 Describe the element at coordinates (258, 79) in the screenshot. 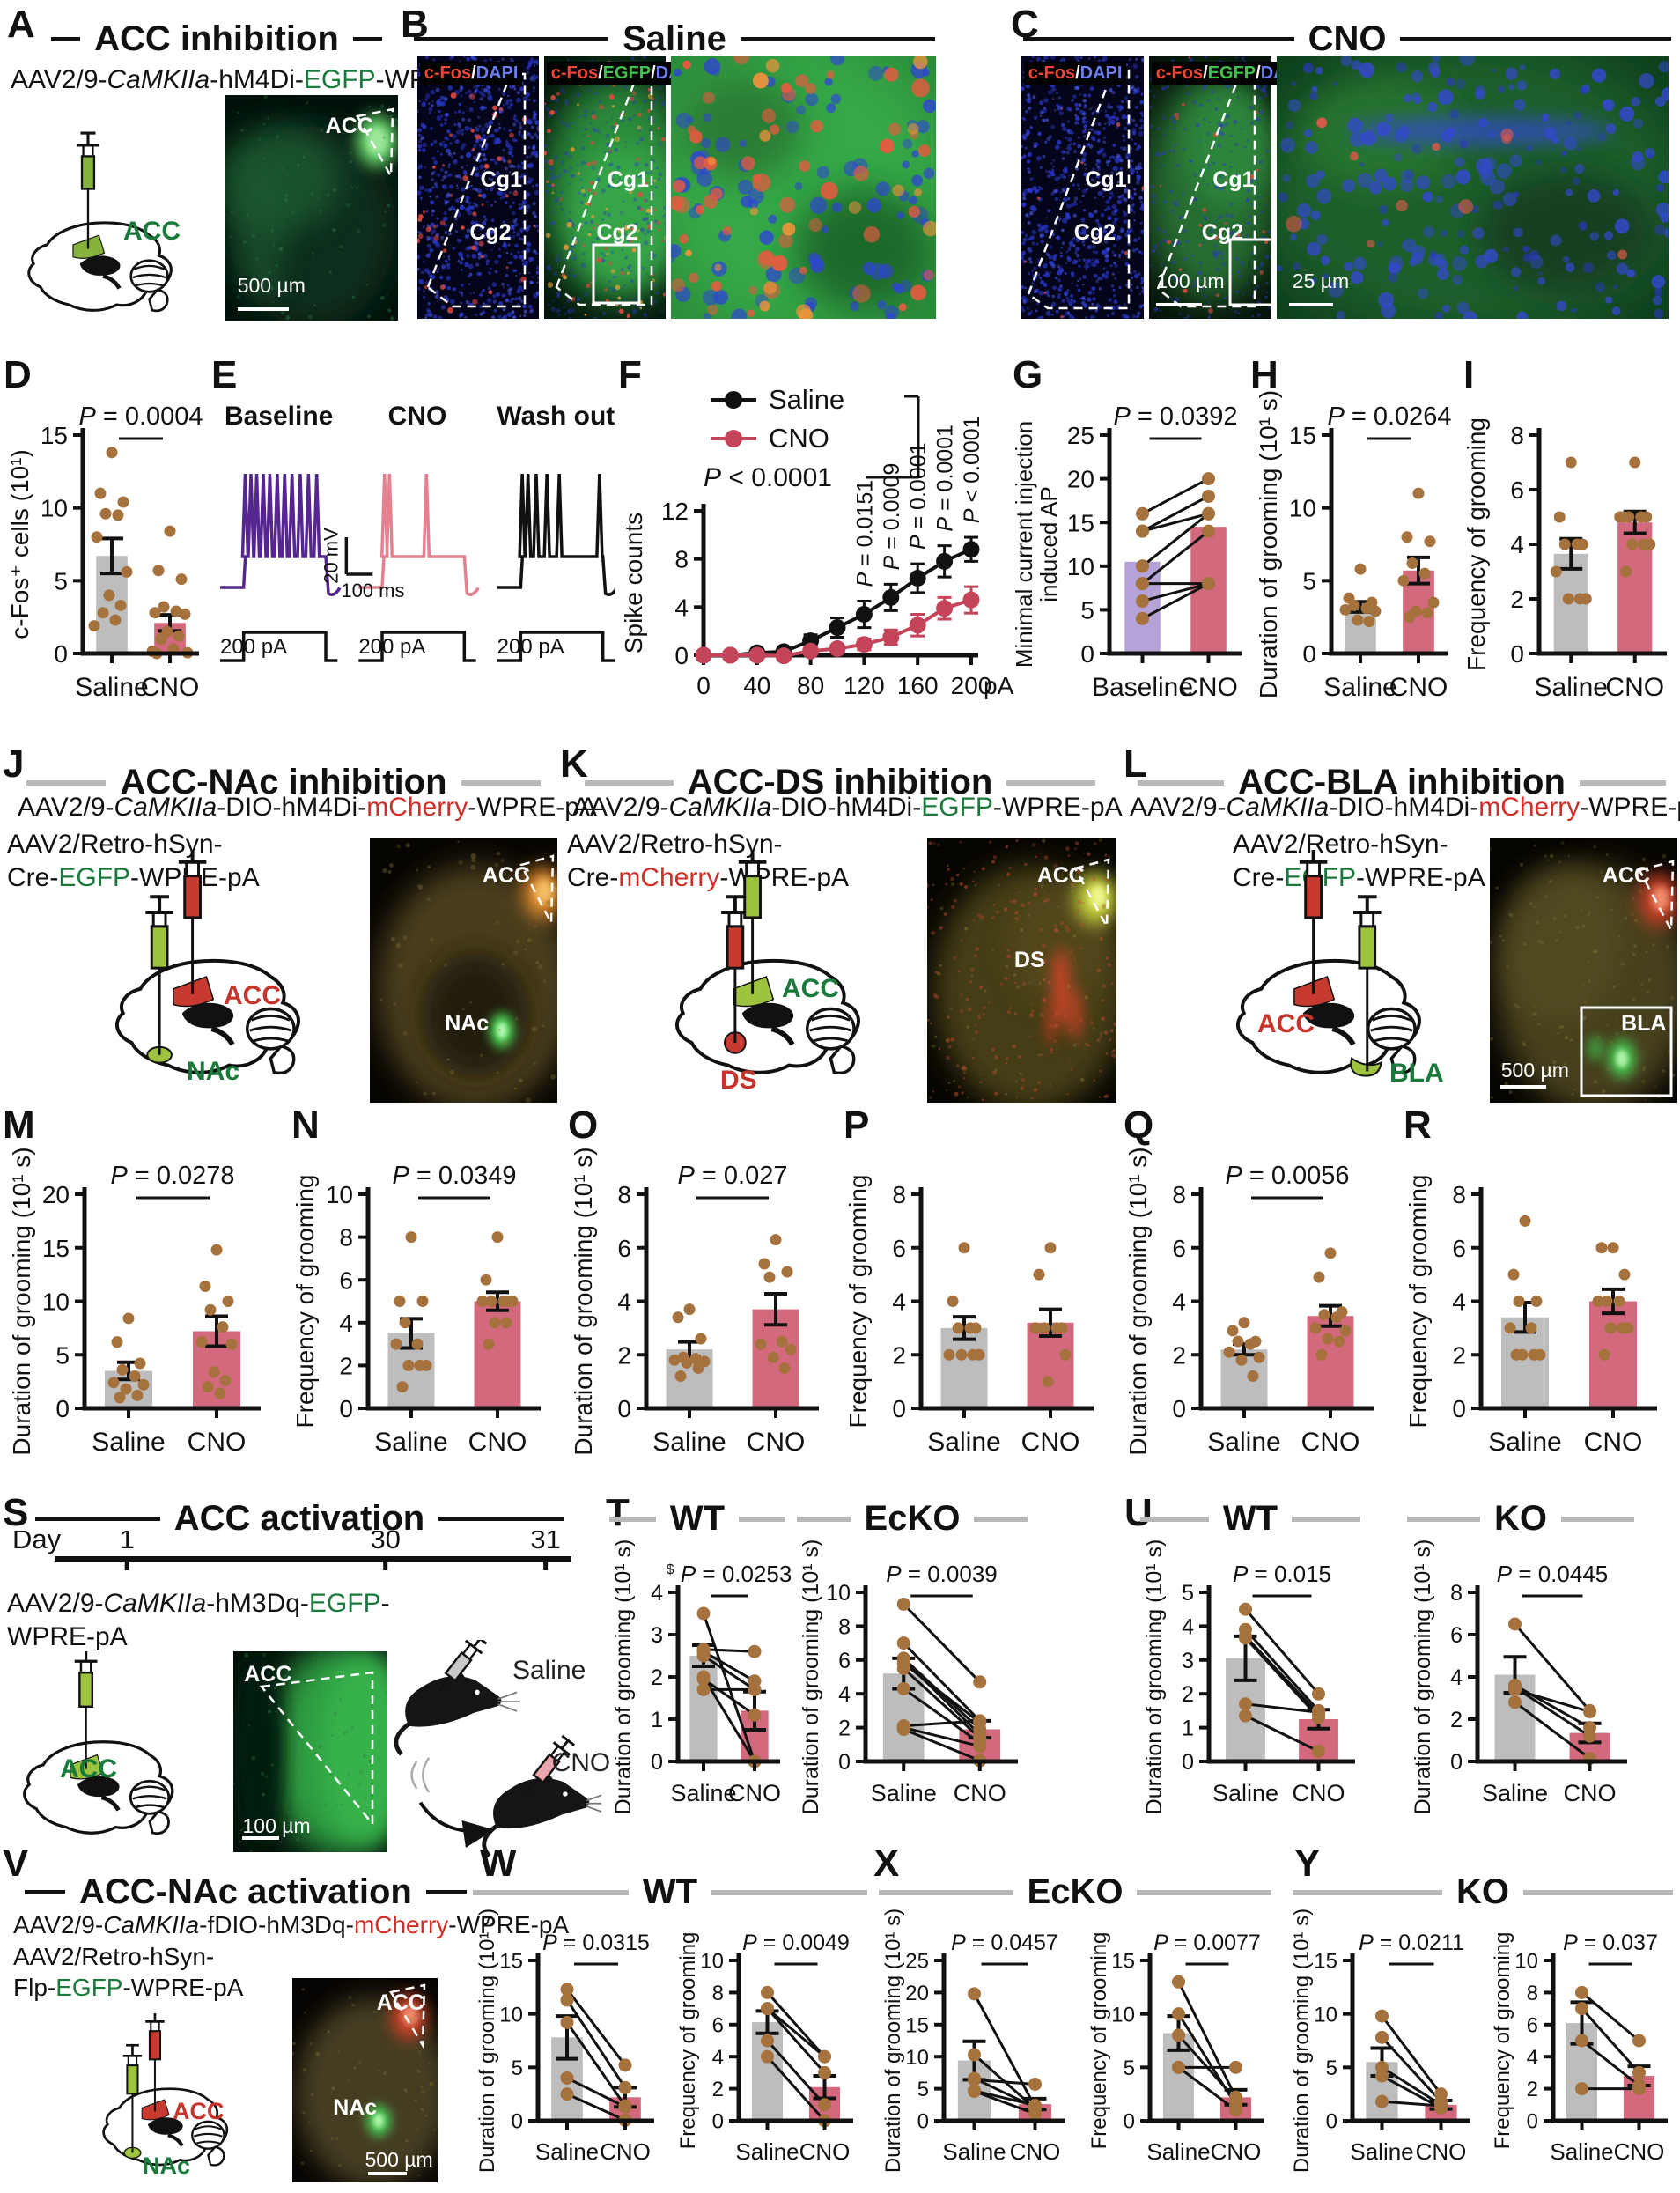

I see `panel-a-construct: AAV2/9-CaMKIIa-hM4Di-EGFP-WPRE-pA` at that location.